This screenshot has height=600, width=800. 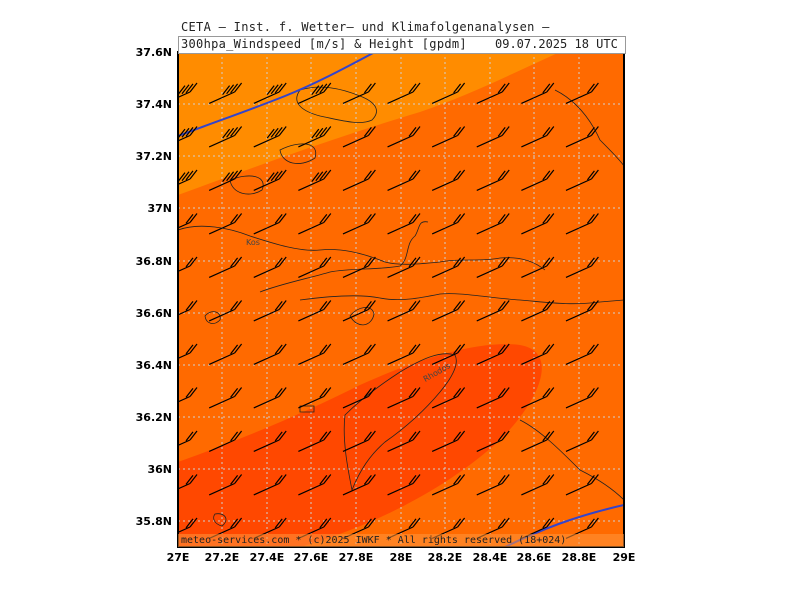 I want to click on lat-label: 36.4N, so click(x=153, y=365).